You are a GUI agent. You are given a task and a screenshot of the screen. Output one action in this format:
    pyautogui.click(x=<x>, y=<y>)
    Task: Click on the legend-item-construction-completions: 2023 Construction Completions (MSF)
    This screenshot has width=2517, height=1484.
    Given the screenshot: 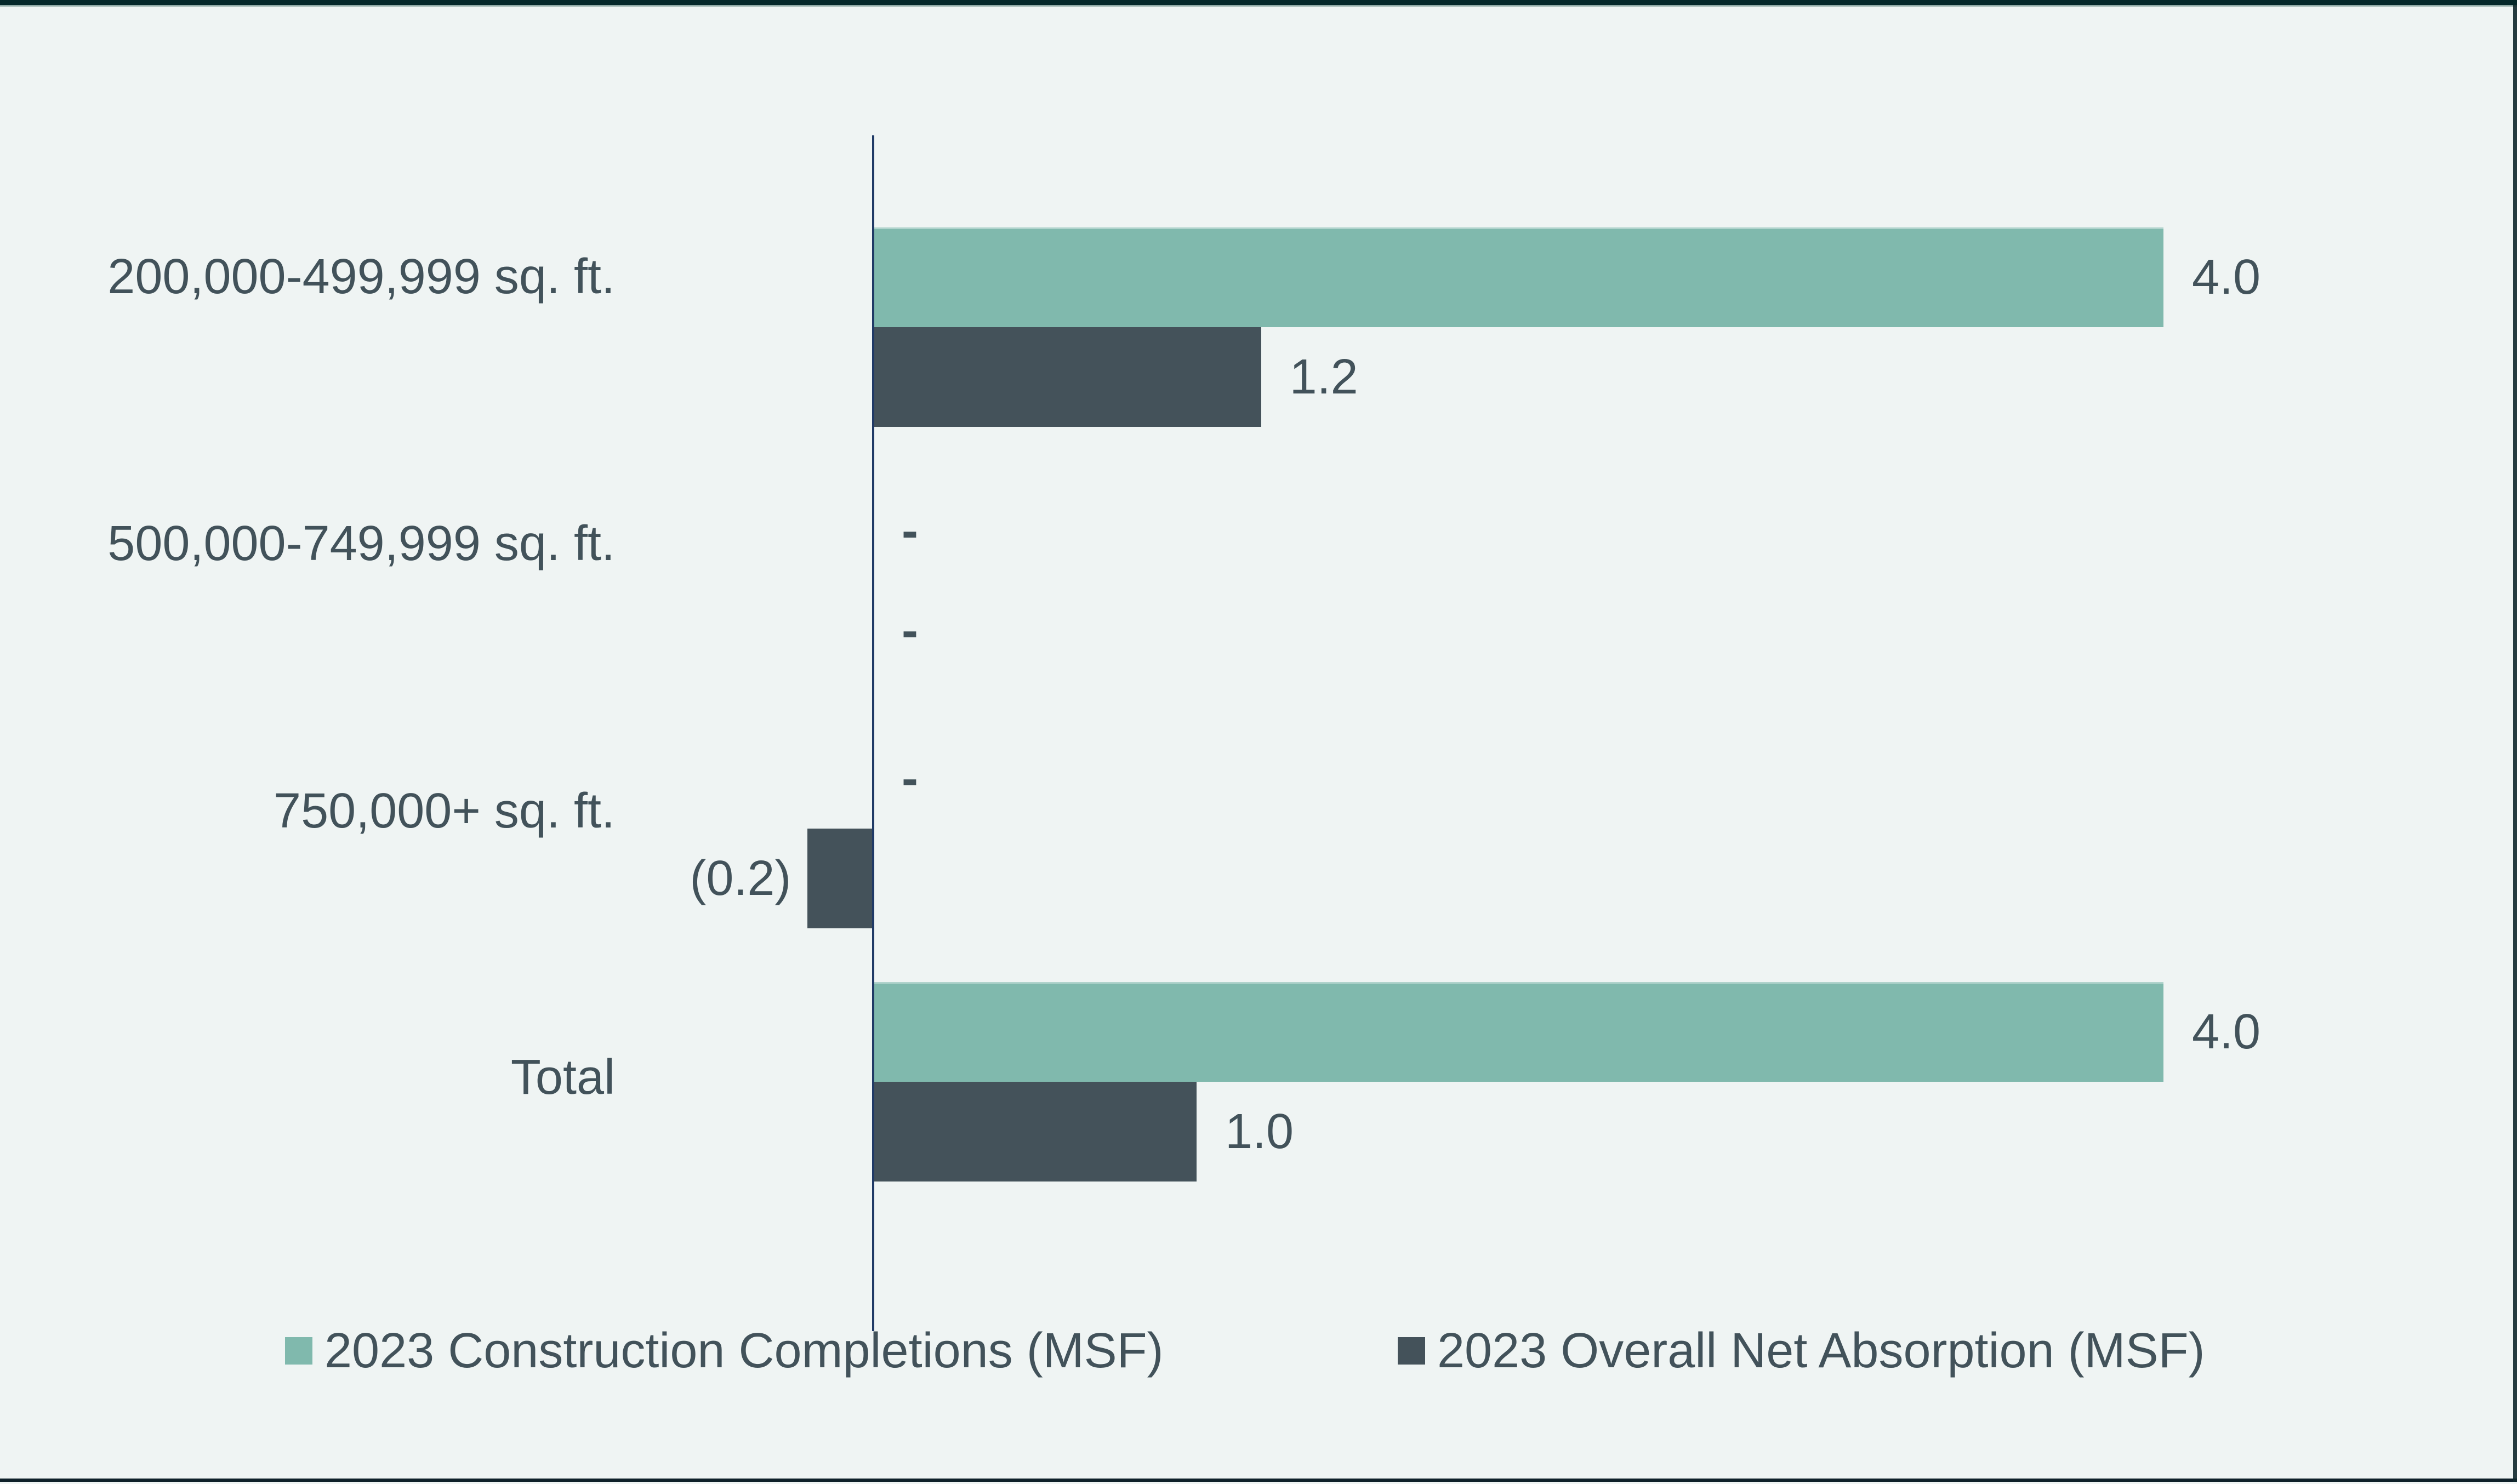 What is the action you would take?
    pyautogui.click(x=725, y=1351)
    